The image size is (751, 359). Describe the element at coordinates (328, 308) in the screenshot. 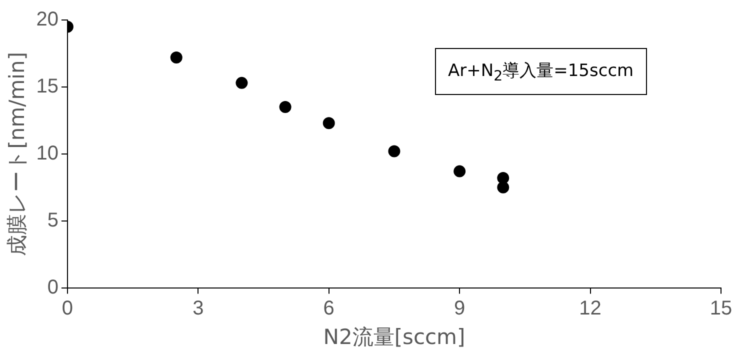

I see `x-tick-label: 6` at that location.